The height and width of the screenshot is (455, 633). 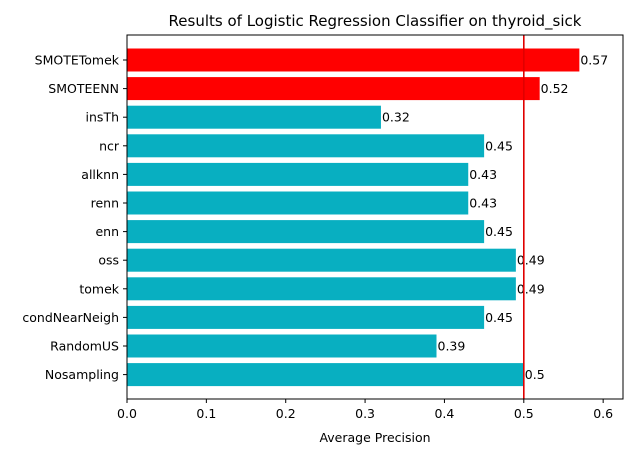 I want to click on y-tick-label-enn: enn, so click(x=107, y=231).